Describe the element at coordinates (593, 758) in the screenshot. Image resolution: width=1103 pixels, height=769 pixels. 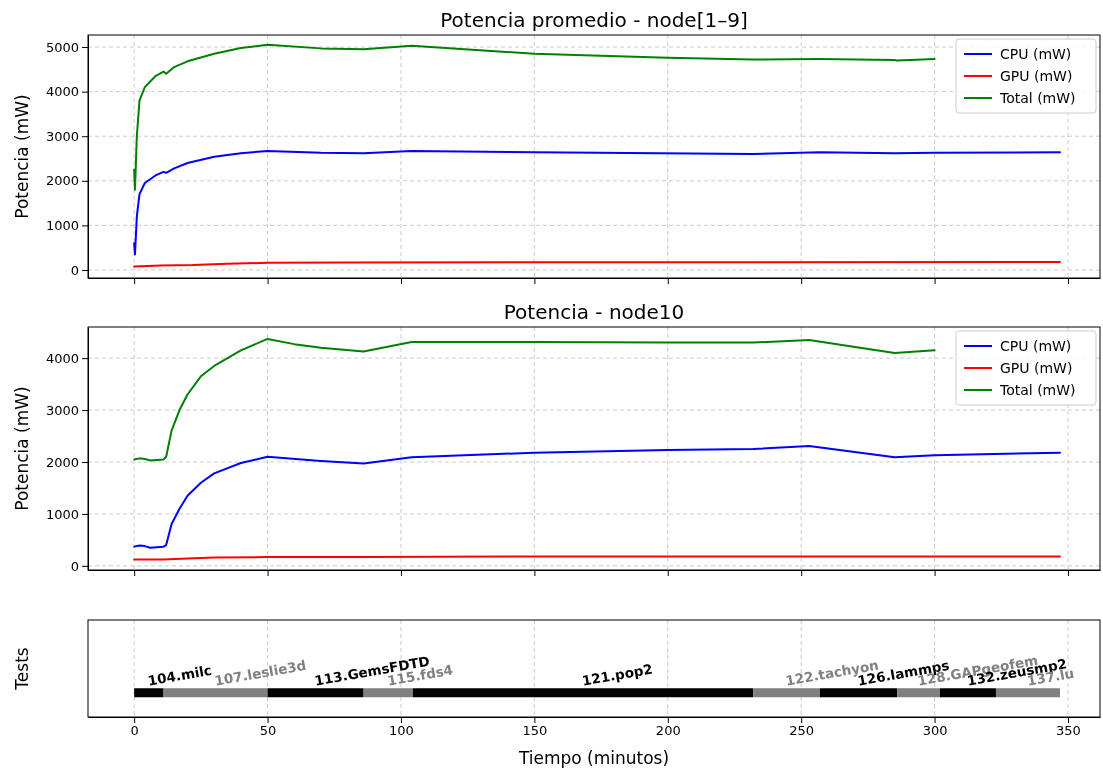
I see `x-axis-title: Tiempo (minutos)` at that location.